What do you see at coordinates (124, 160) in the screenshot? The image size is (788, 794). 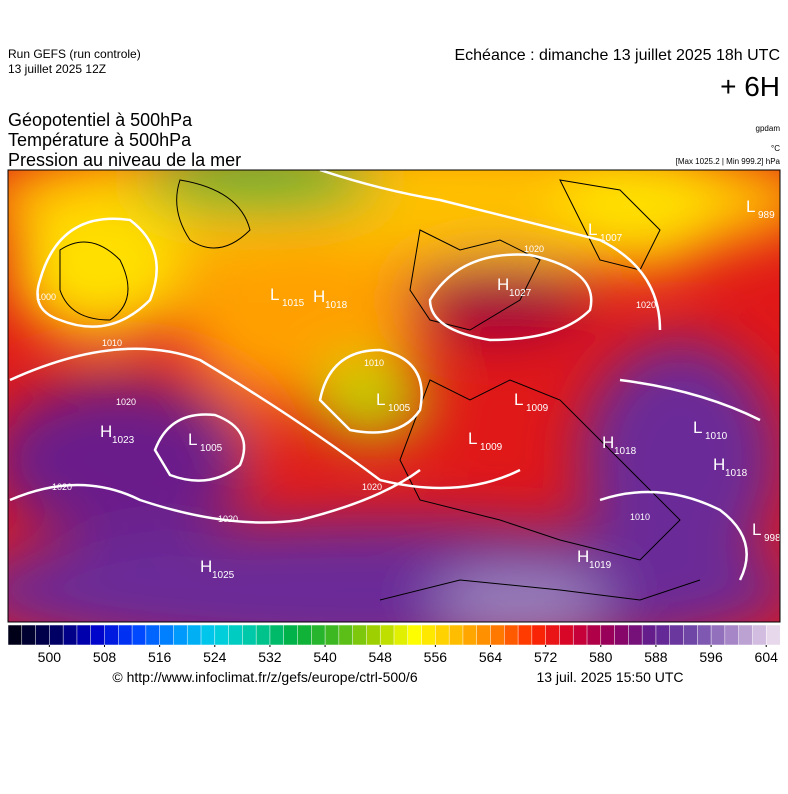 I see `field-label: Pression au niveau de la mer` at bounding box center [124, 160].